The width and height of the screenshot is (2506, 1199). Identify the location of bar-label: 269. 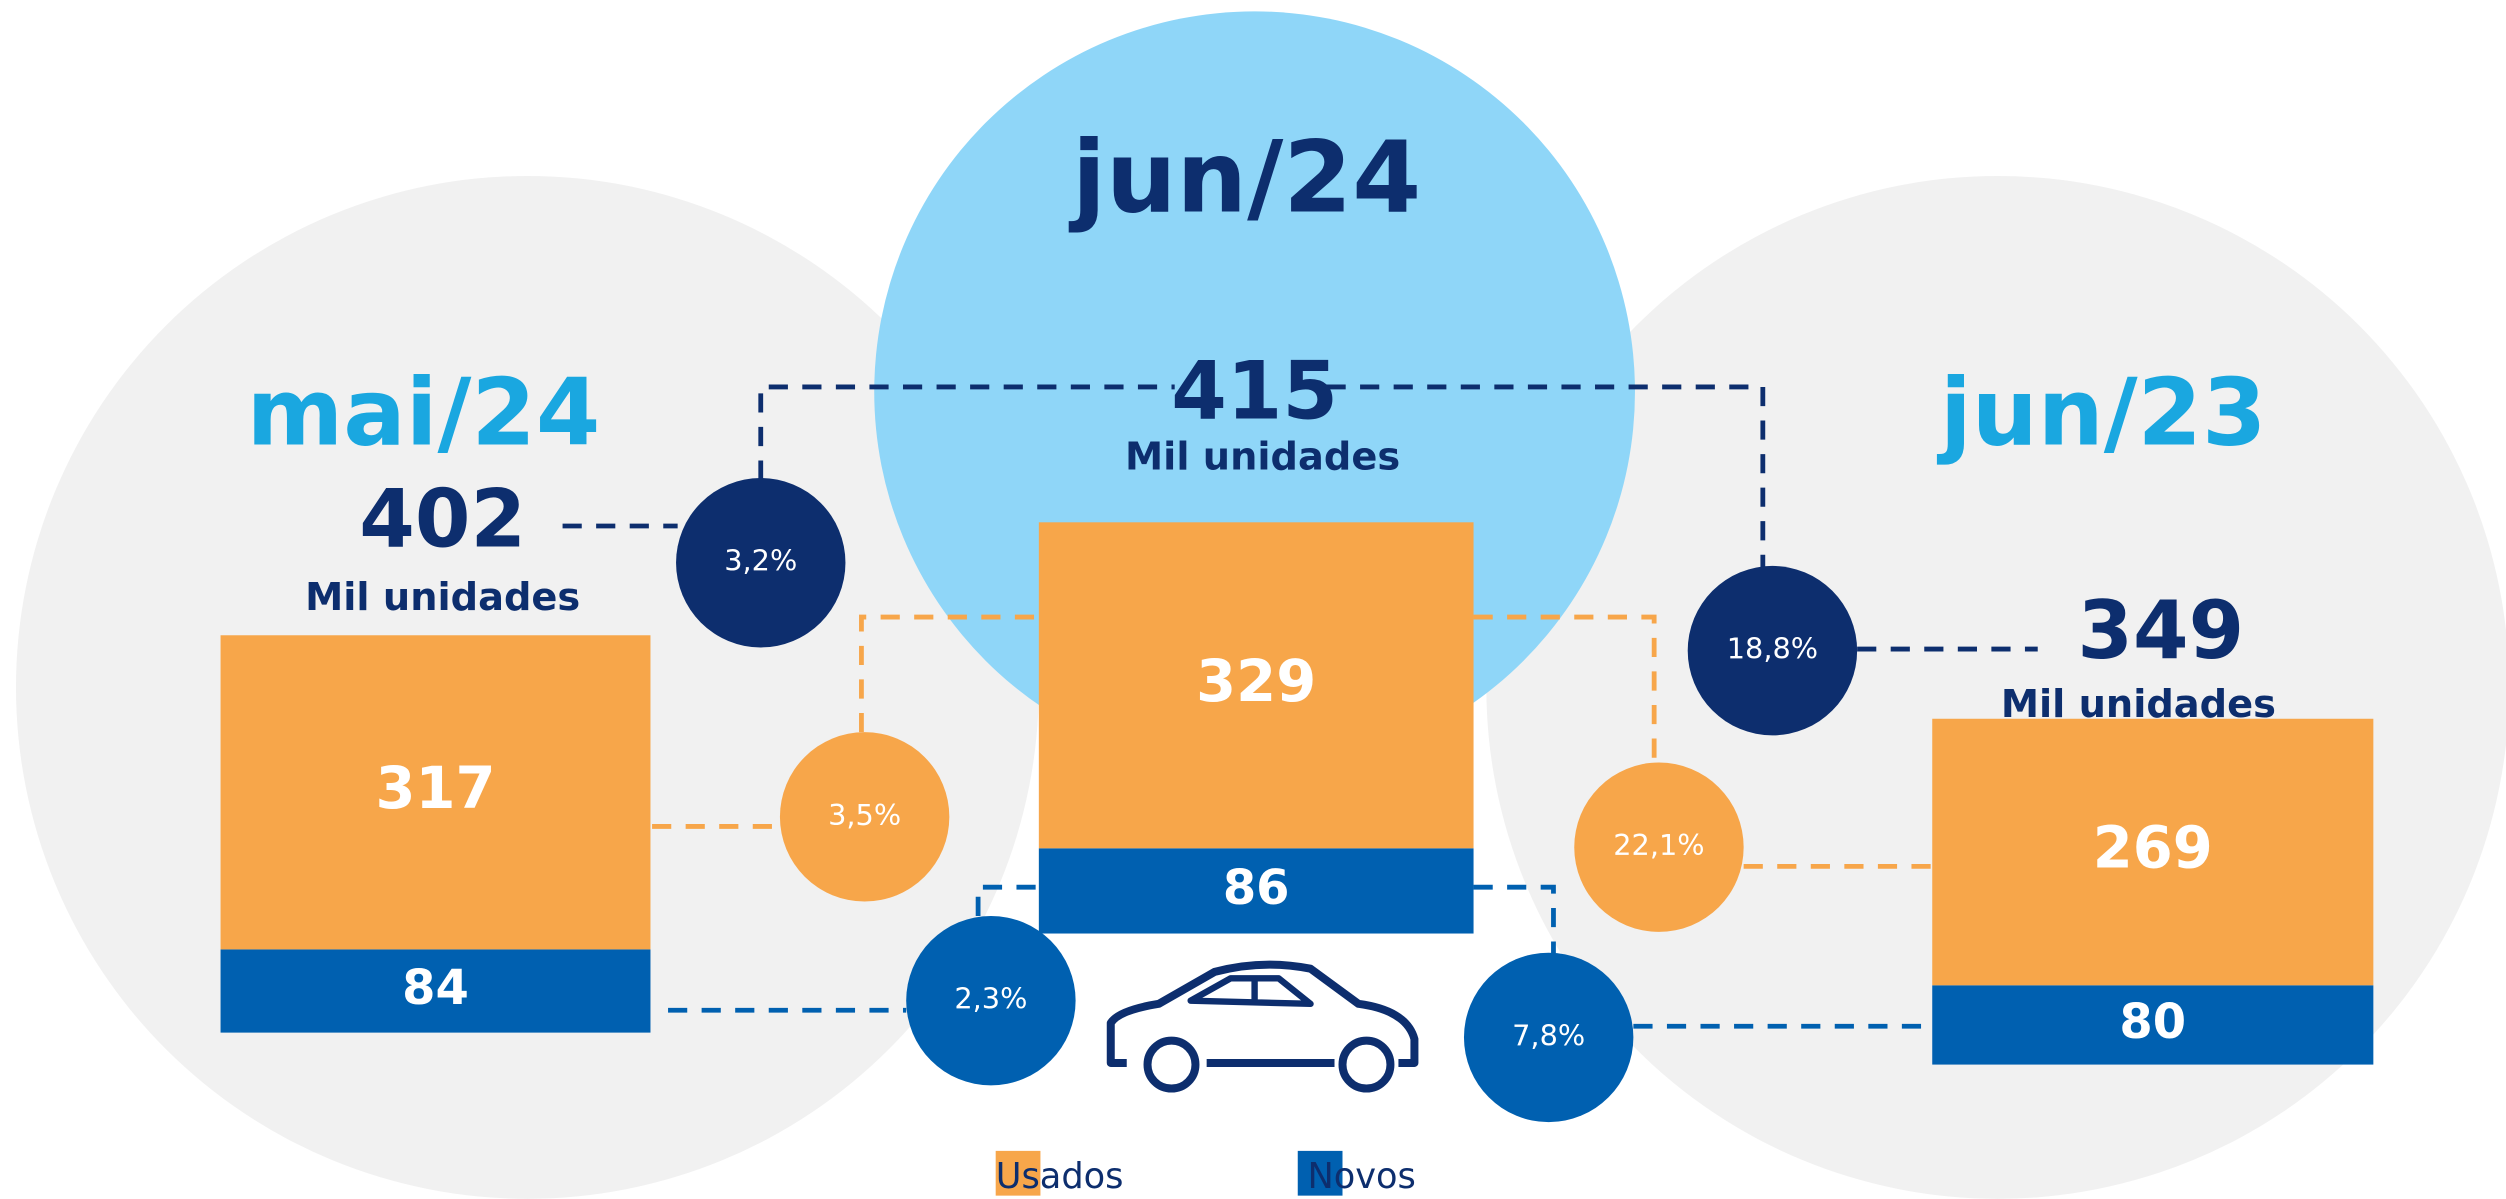
(2153, 848).